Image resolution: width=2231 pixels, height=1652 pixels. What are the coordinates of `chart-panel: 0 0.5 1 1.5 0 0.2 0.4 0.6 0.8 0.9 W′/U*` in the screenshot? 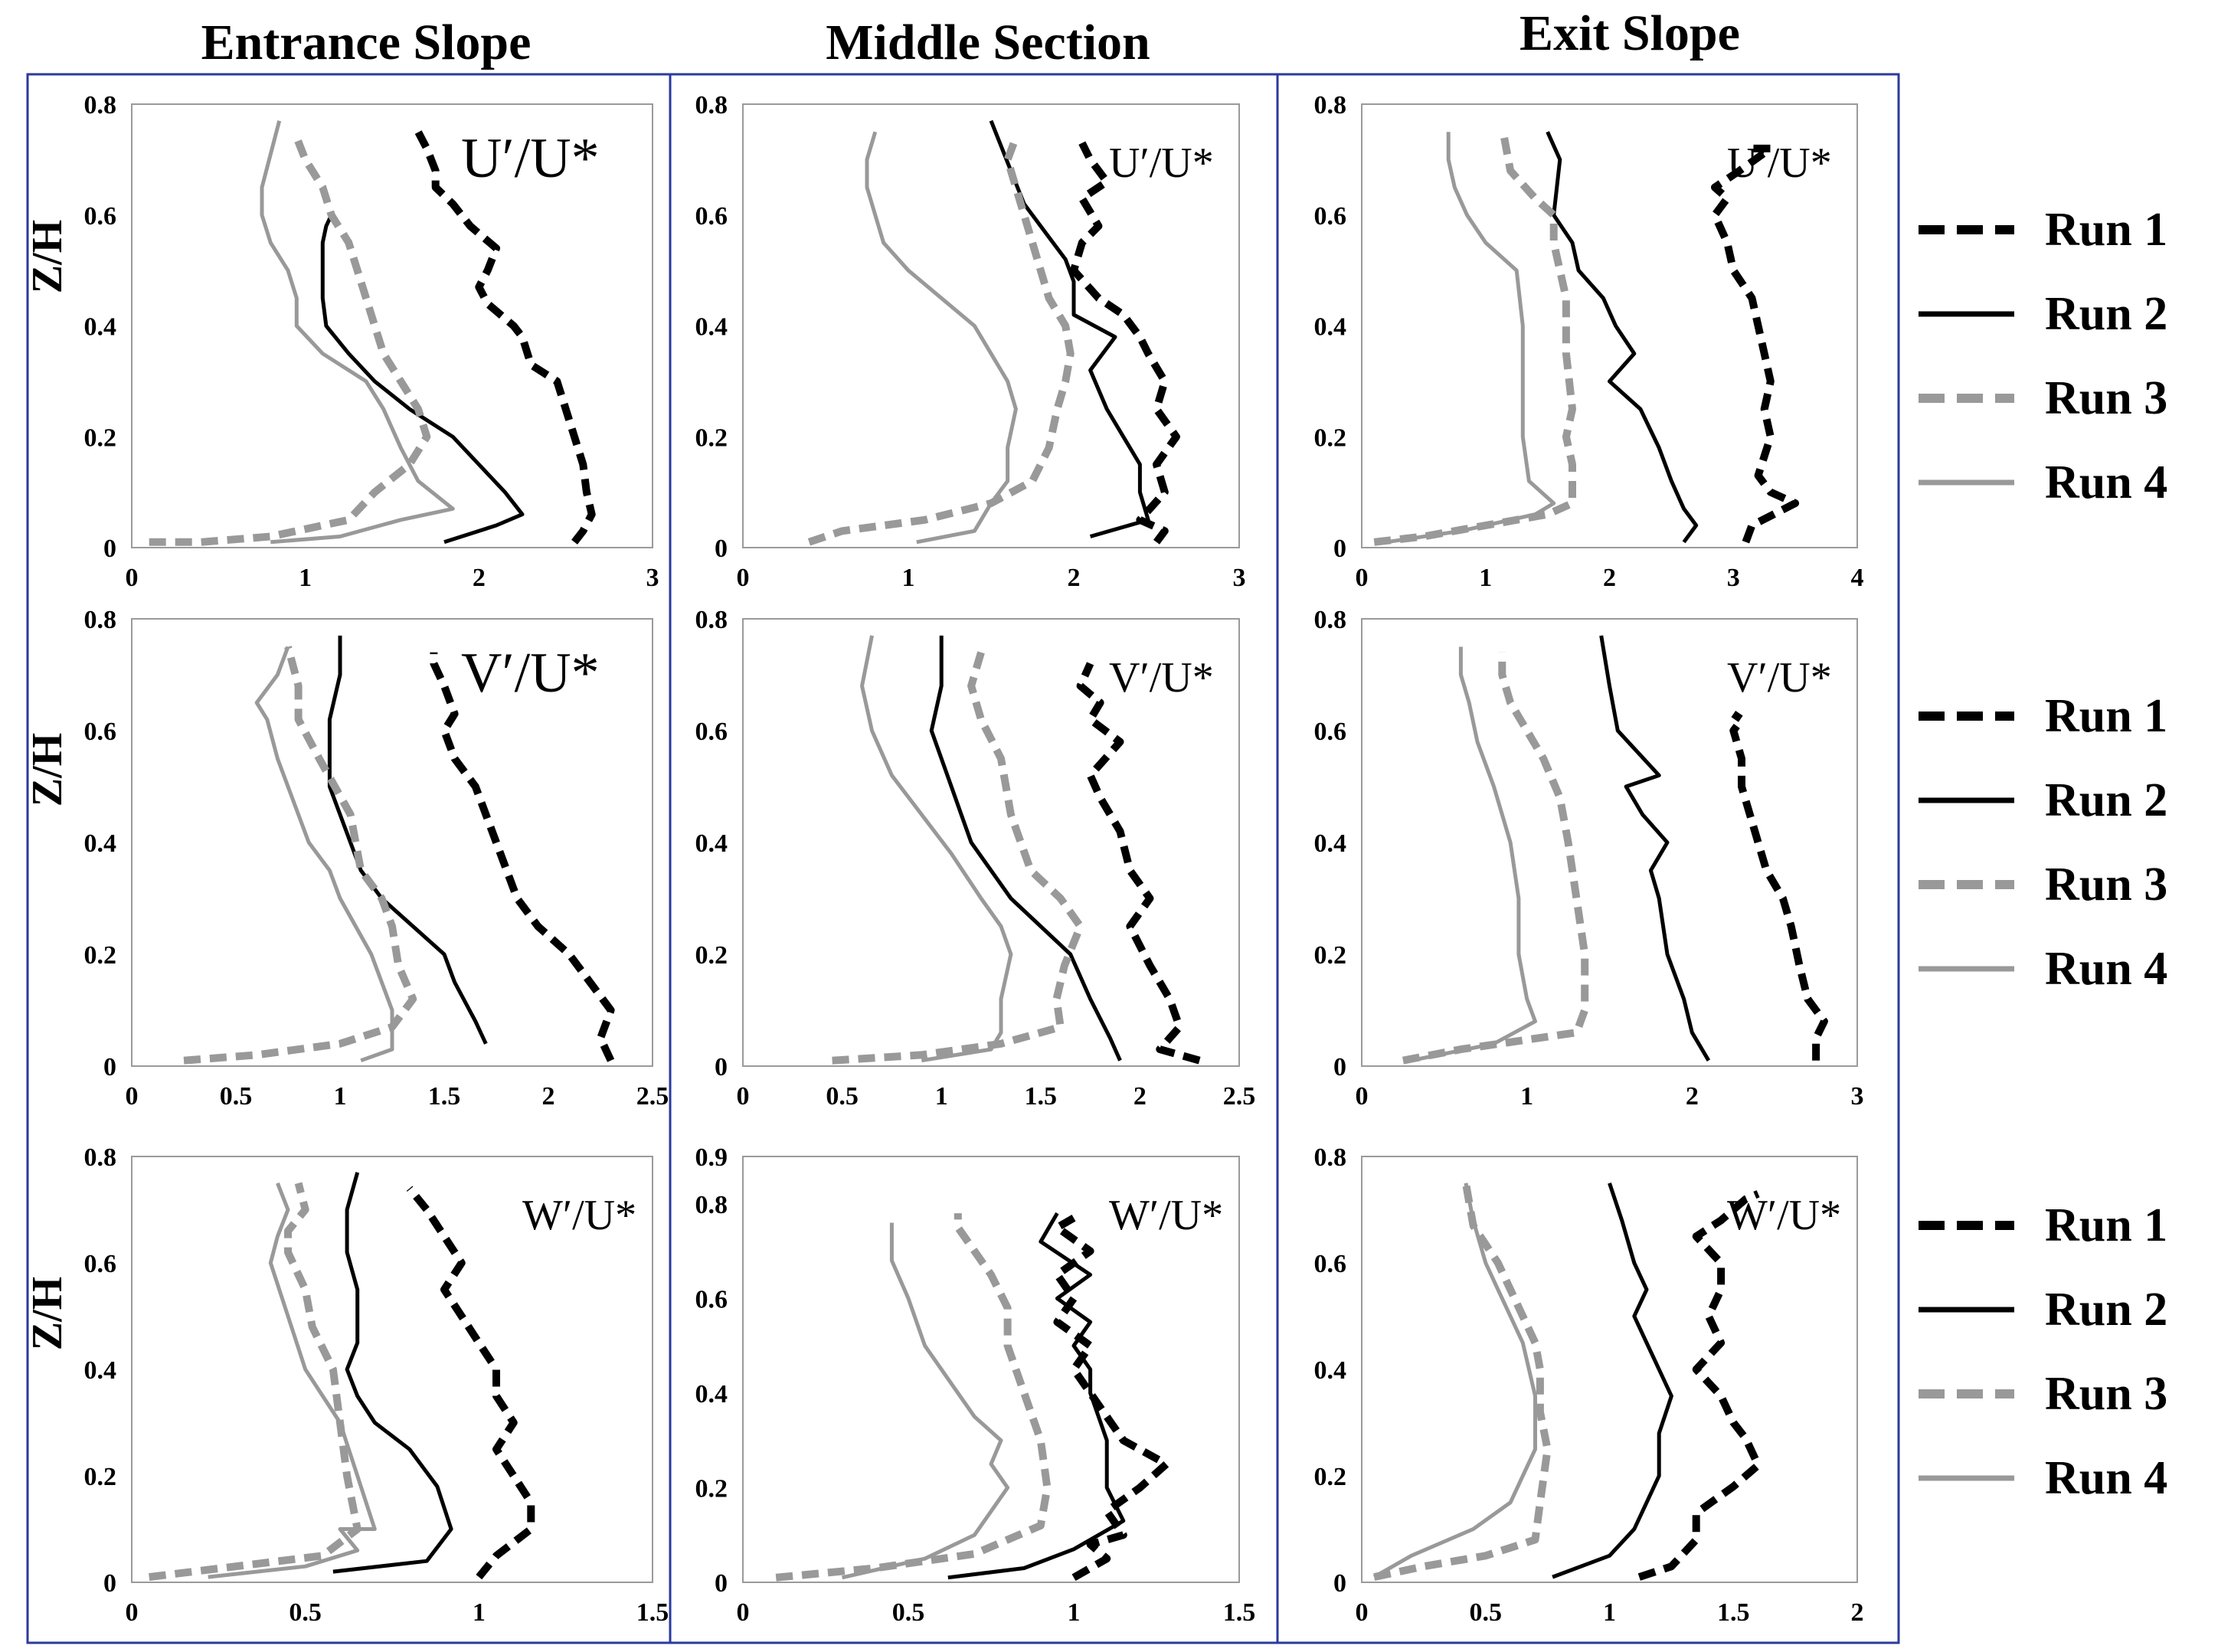 It's located at (975, 1385).